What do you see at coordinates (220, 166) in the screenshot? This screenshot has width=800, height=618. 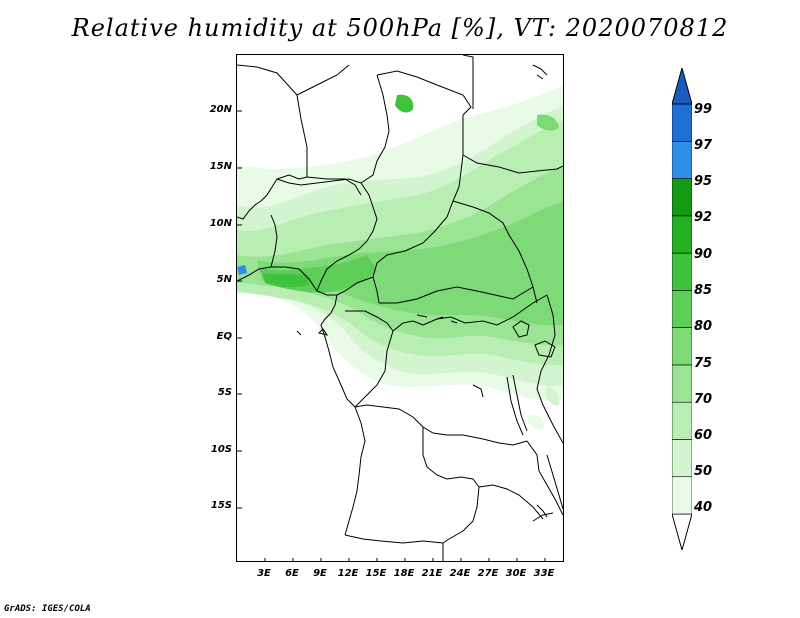 I see `lat-label-15n: 15N` at bounding box center [220, 166].